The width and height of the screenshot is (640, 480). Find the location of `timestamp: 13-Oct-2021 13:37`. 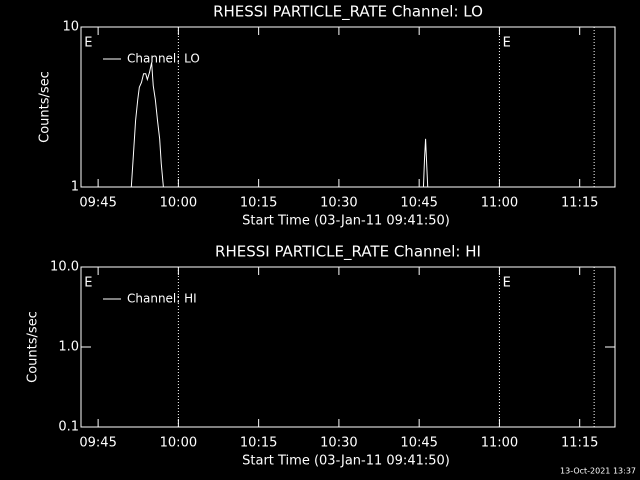

timestamp: 13-Oct-2021 13:37 is located at coordinates (598, 471).